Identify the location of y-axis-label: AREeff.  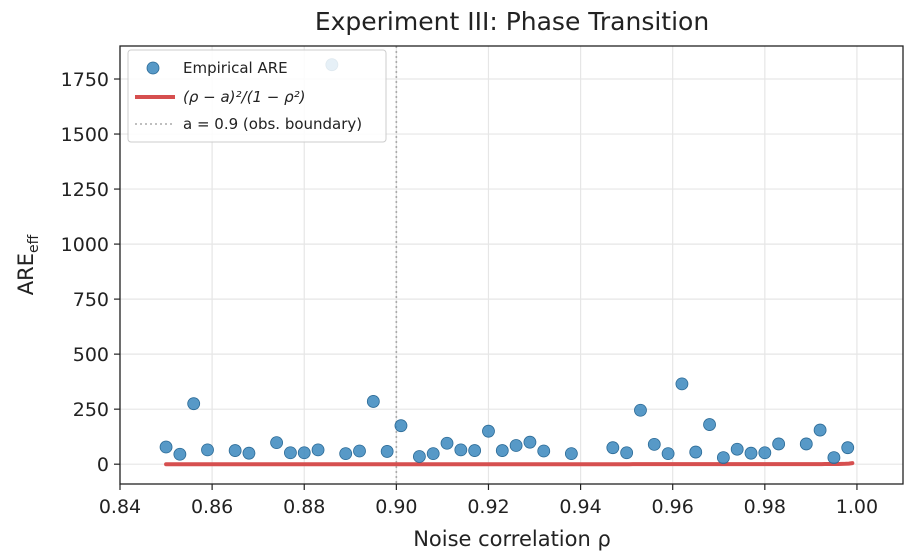
(28, 264).